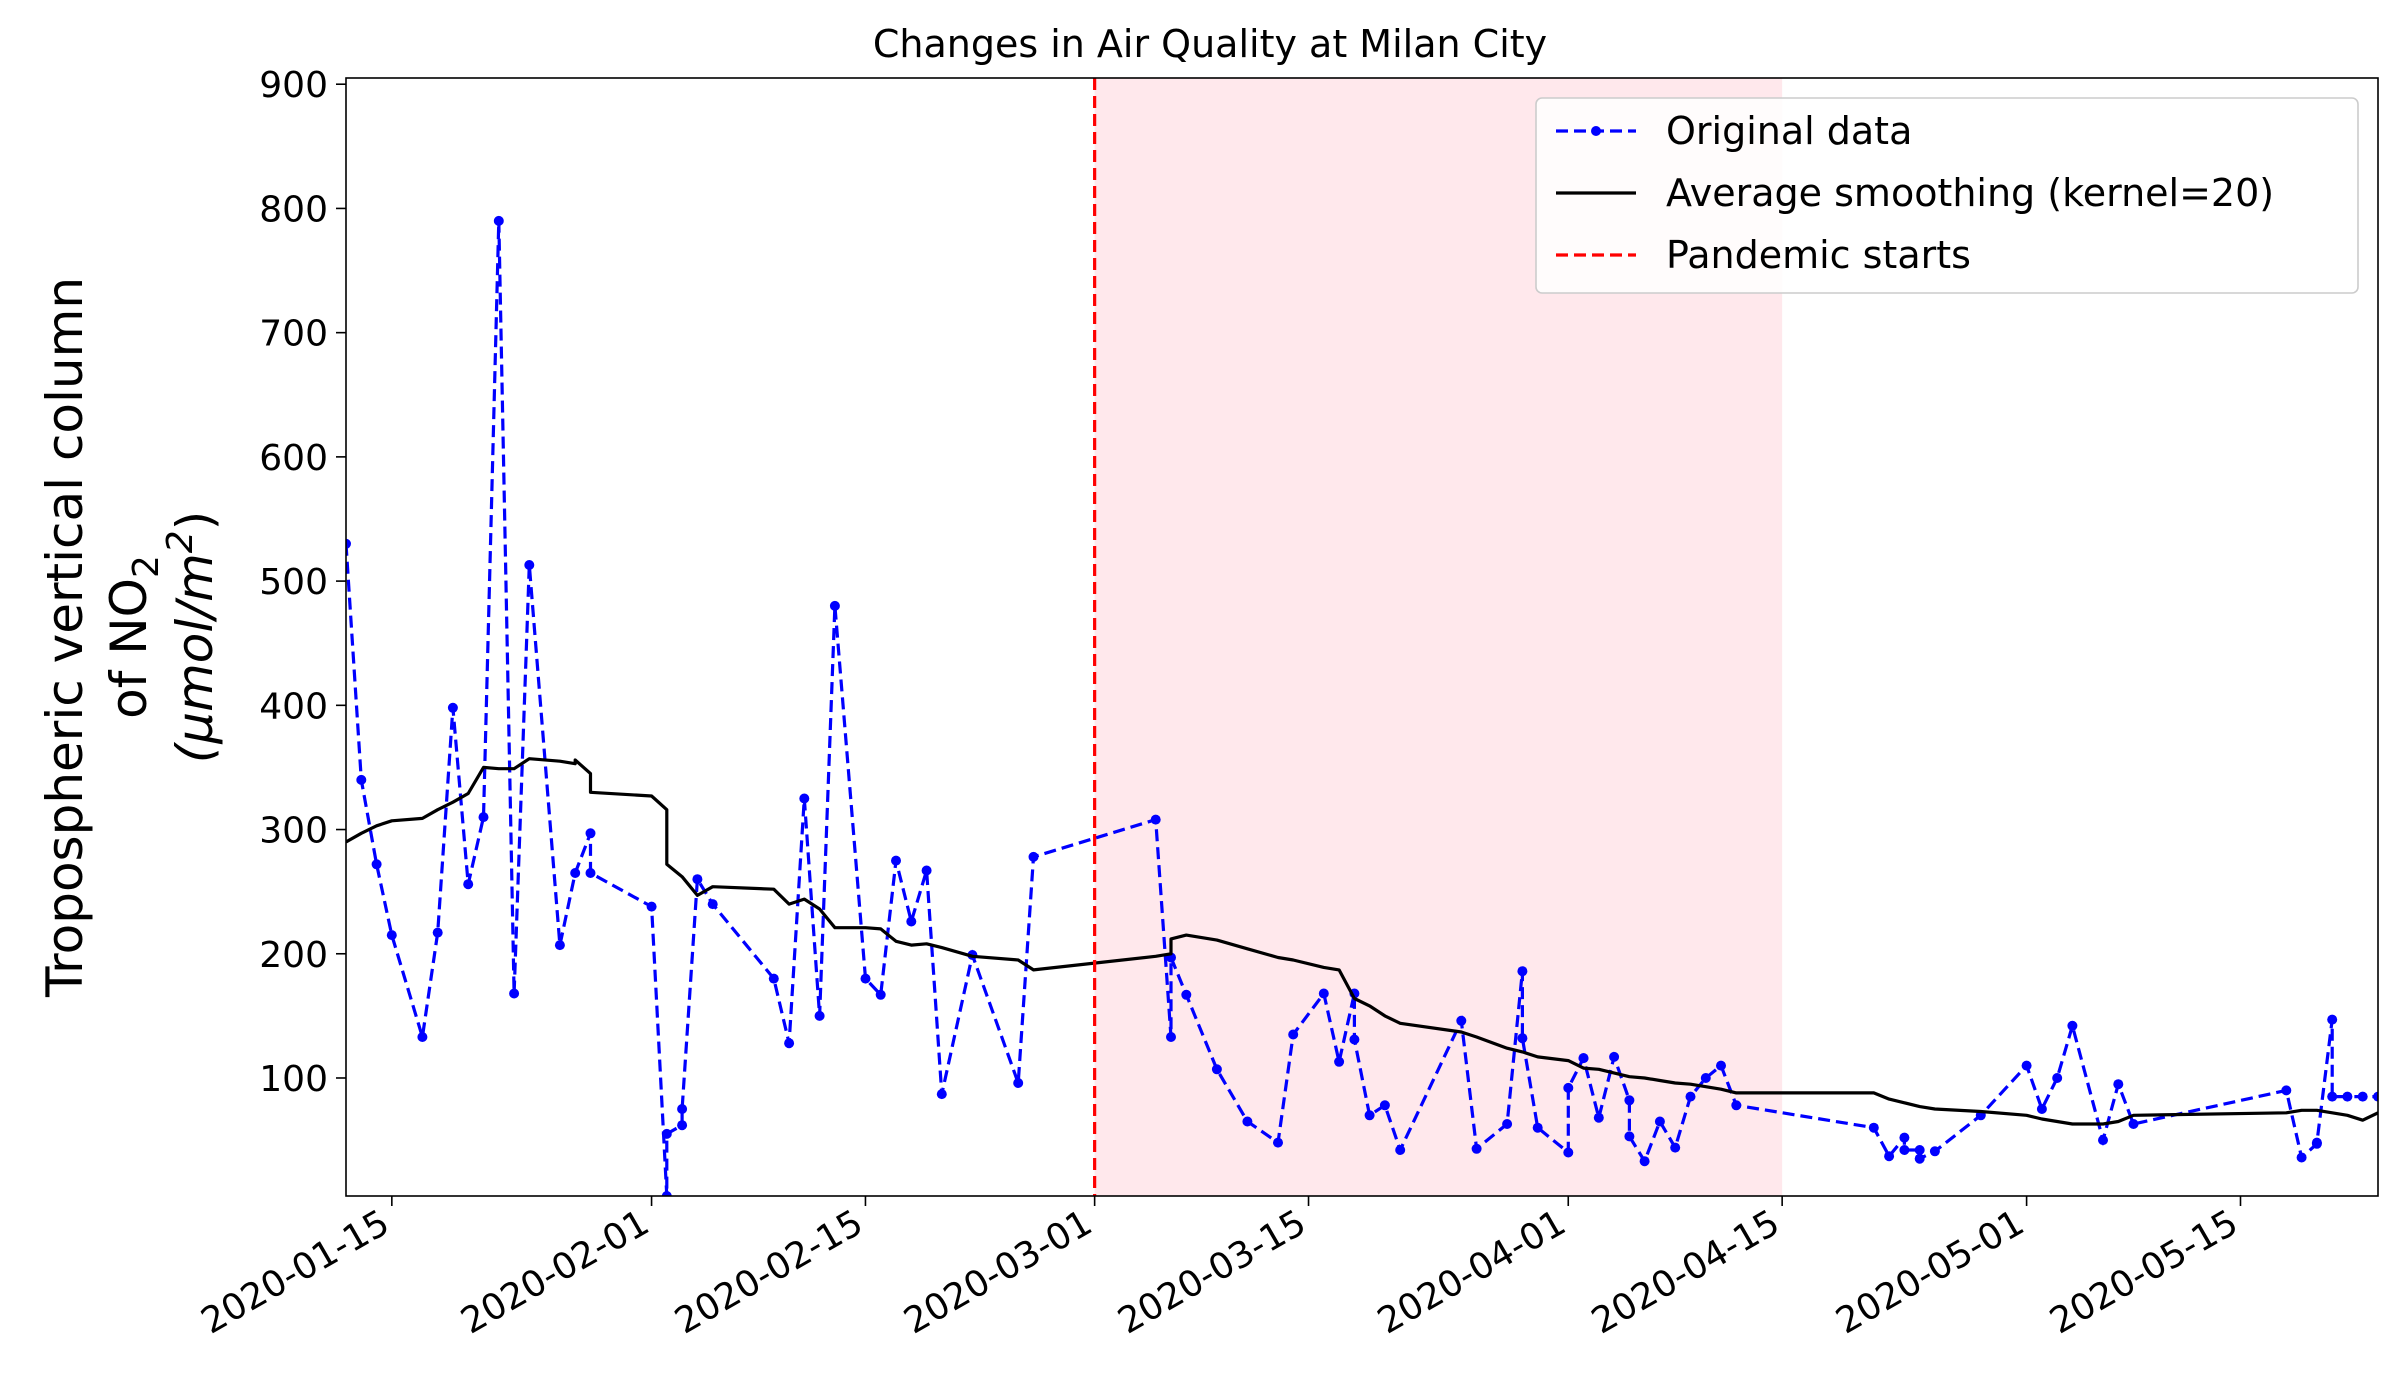 The image size is (2400, 1400). What do you see at coordinates (293, 955) in the screenshot?
I see `y-tick-label: 200` at bounding box center [293, 955].